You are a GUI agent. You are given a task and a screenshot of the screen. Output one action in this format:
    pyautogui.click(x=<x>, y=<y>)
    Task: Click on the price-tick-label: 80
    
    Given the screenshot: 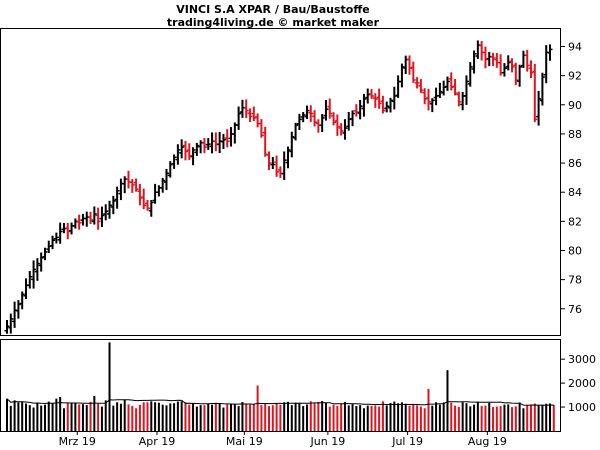 What is the action you would take?
    pyautogui.click(x=575, y=250)
    